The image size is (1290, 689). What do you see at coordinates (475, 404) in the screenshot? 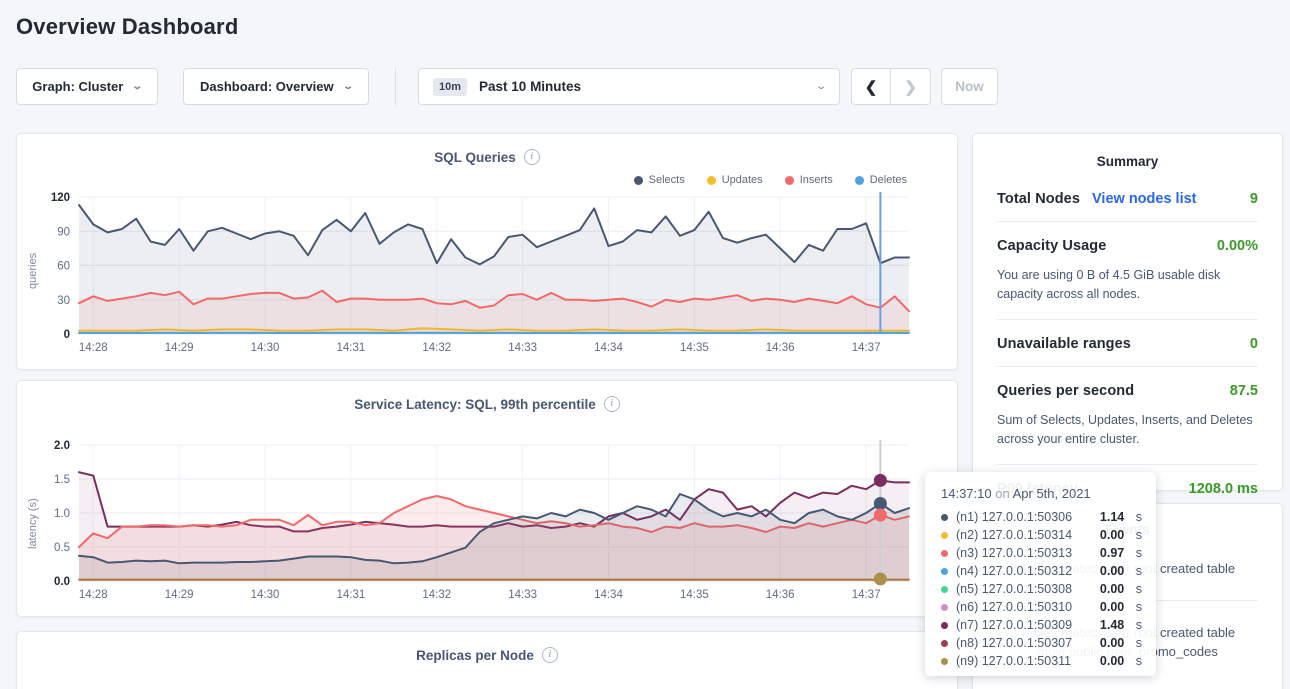
I see `chart-title: Service Latency: SQL, 99th percentile` at bounding box center [475, 404].